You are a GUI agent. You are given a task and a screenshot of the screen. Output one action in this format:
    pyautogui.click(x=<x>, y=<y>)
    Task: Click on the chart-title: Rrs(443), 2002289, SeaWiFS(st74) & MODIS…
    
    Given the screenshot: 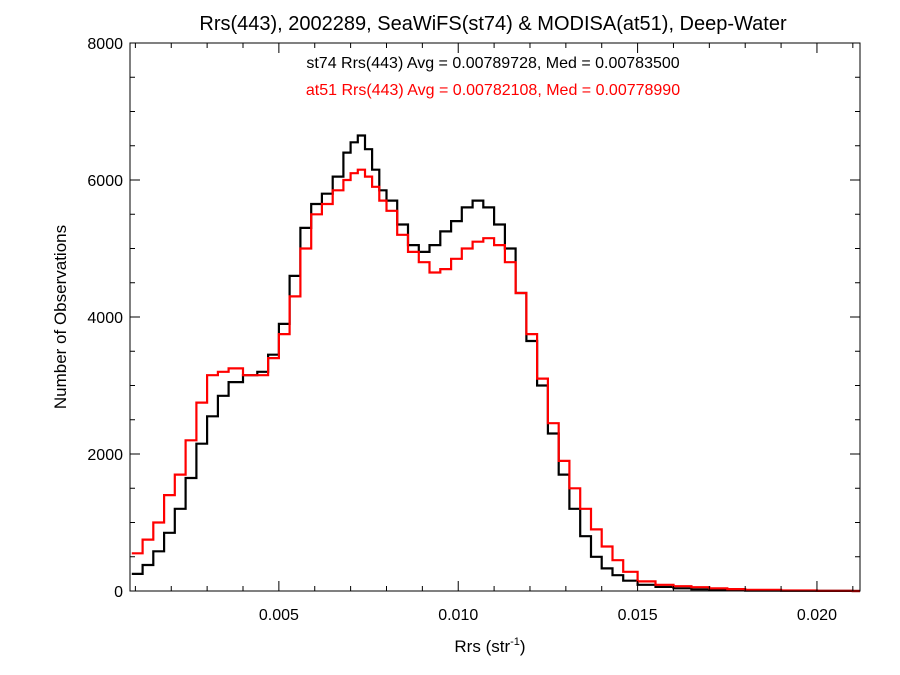 What is the action you would take?
    pyautogui.click(x=493, y=24)
    